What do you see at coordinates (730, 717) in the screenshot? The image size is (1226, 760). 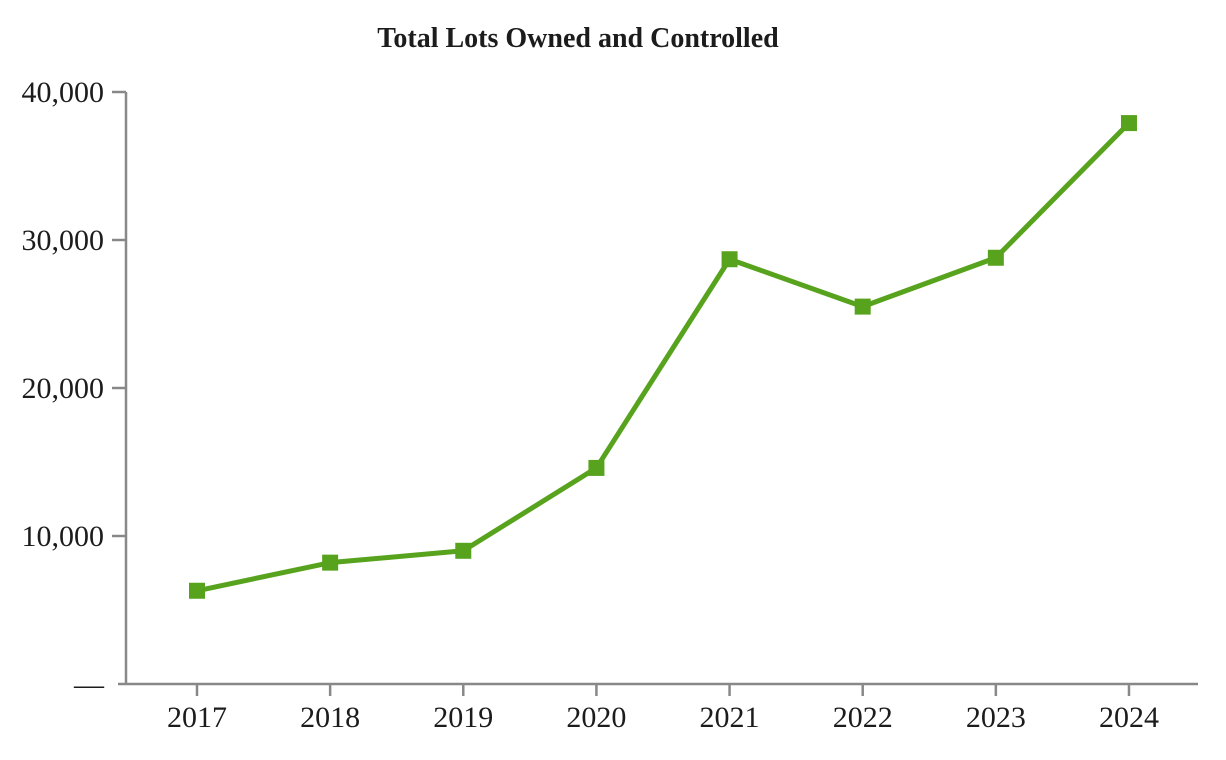 I see `x-tick-label: 2021` at bounding box center [730, 717].